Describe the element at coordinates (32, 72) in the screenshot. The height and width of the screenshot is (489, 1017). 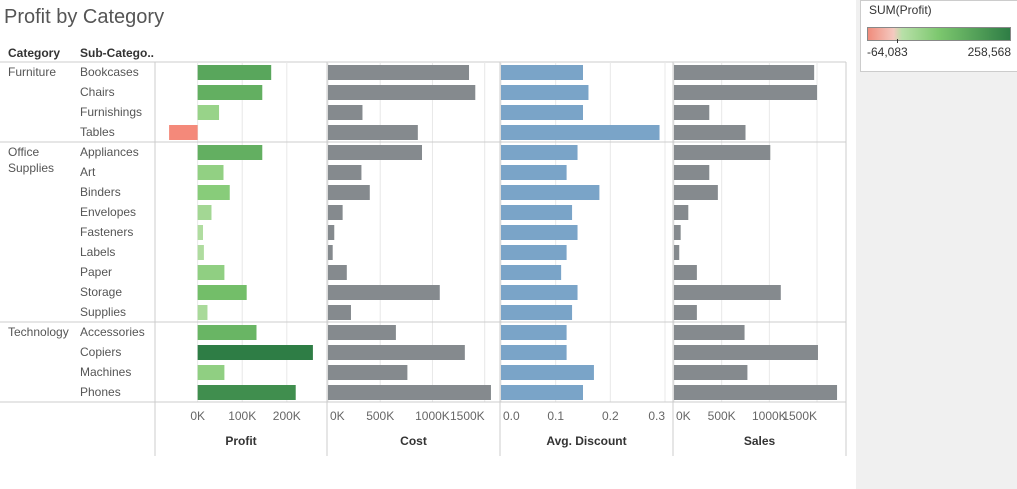
I see `category-label: Furniture` at that location.